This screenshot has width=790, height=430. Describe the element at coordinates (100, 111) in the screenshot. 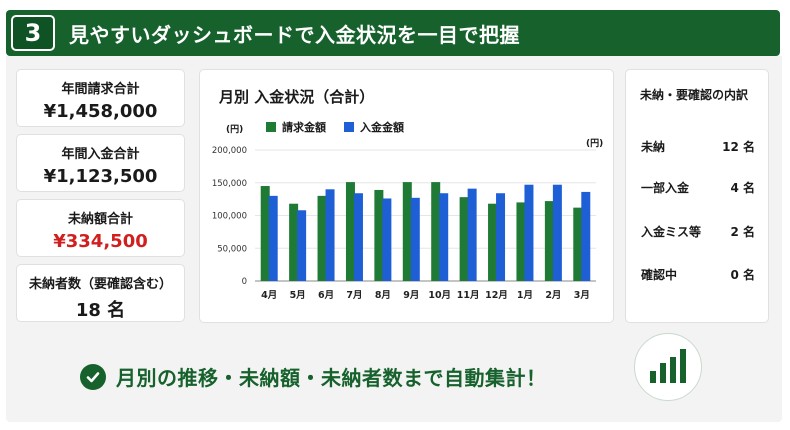

I see `kpi-value: ¥1,458,000` at that location.